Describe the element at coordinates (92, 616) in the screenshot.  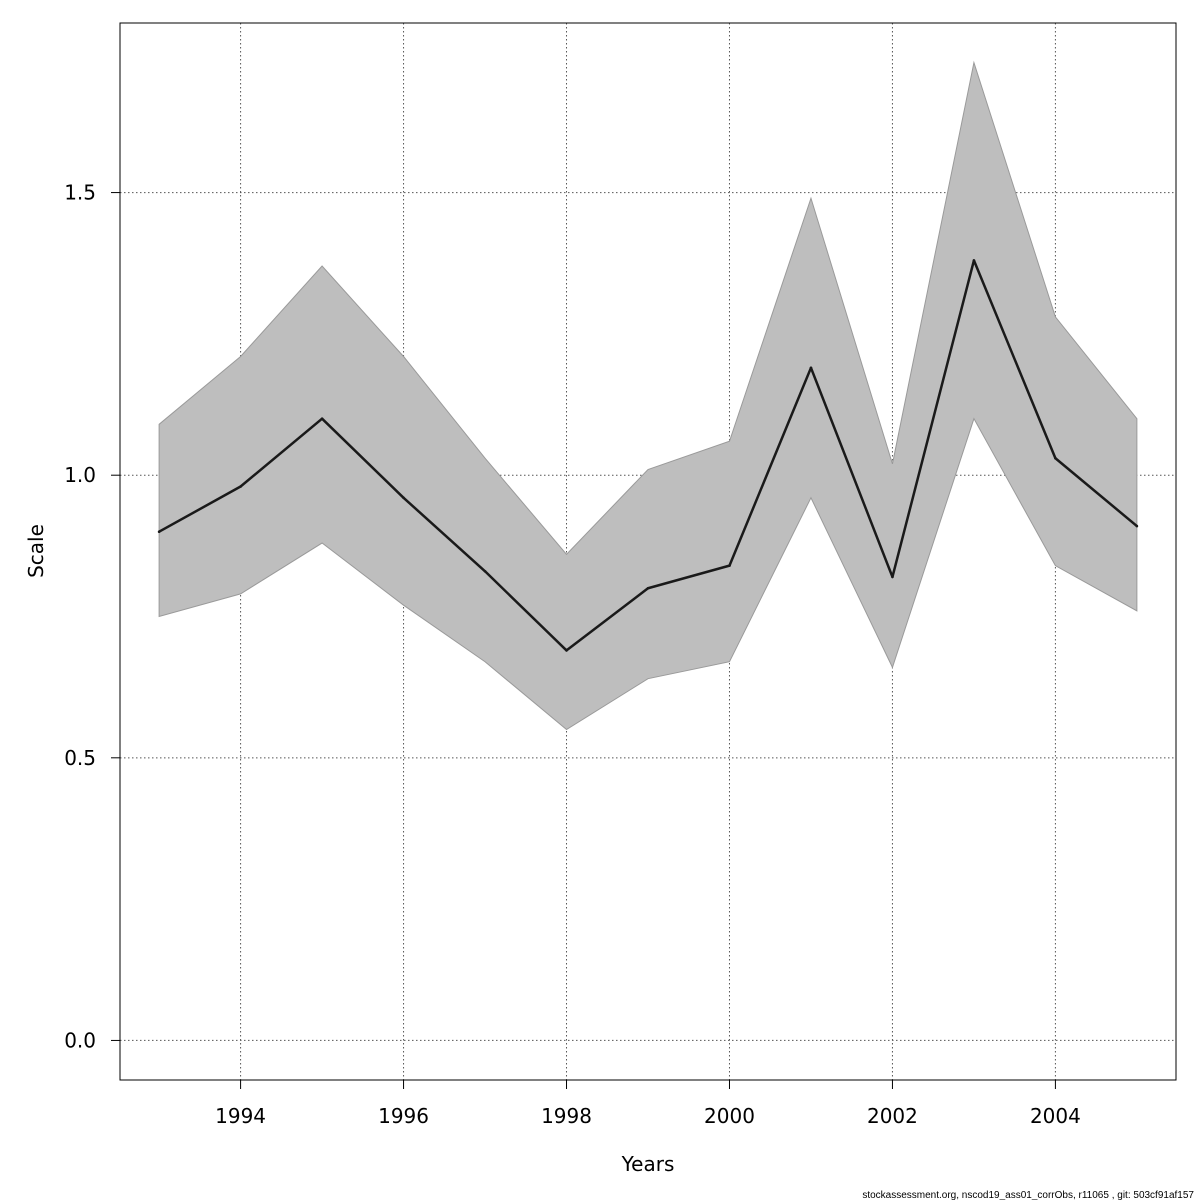
I see `y-axis: 0.0 0.5 1.0 1.5` at that location.